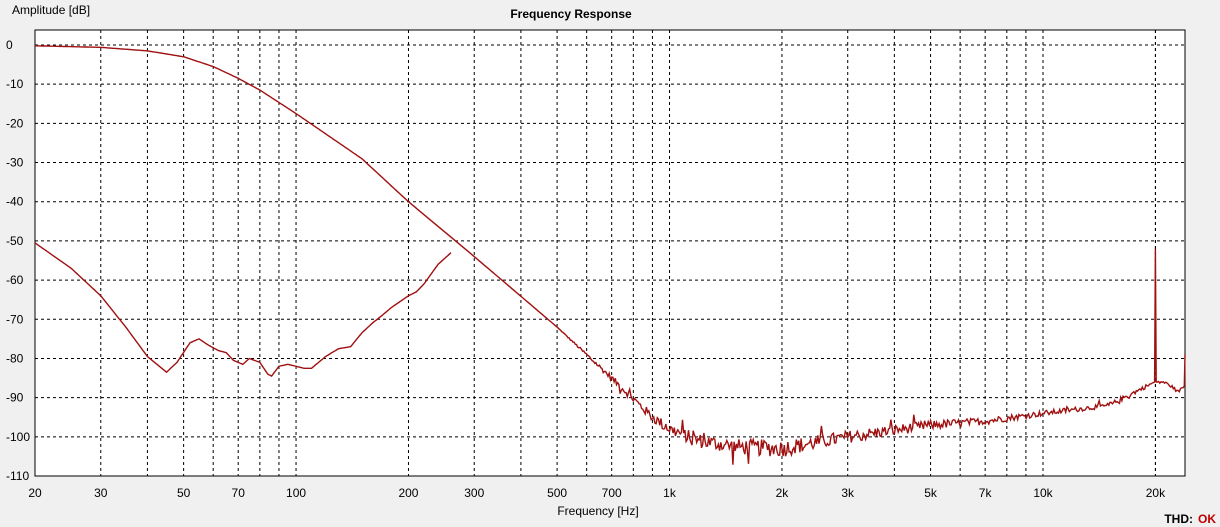 The width and height of the screenshot is (1220, 527). What do you see at coordinates (571, 14) in the screenshot?
I see `chart-title: Frequency Response` at bounding box center [571, 14].